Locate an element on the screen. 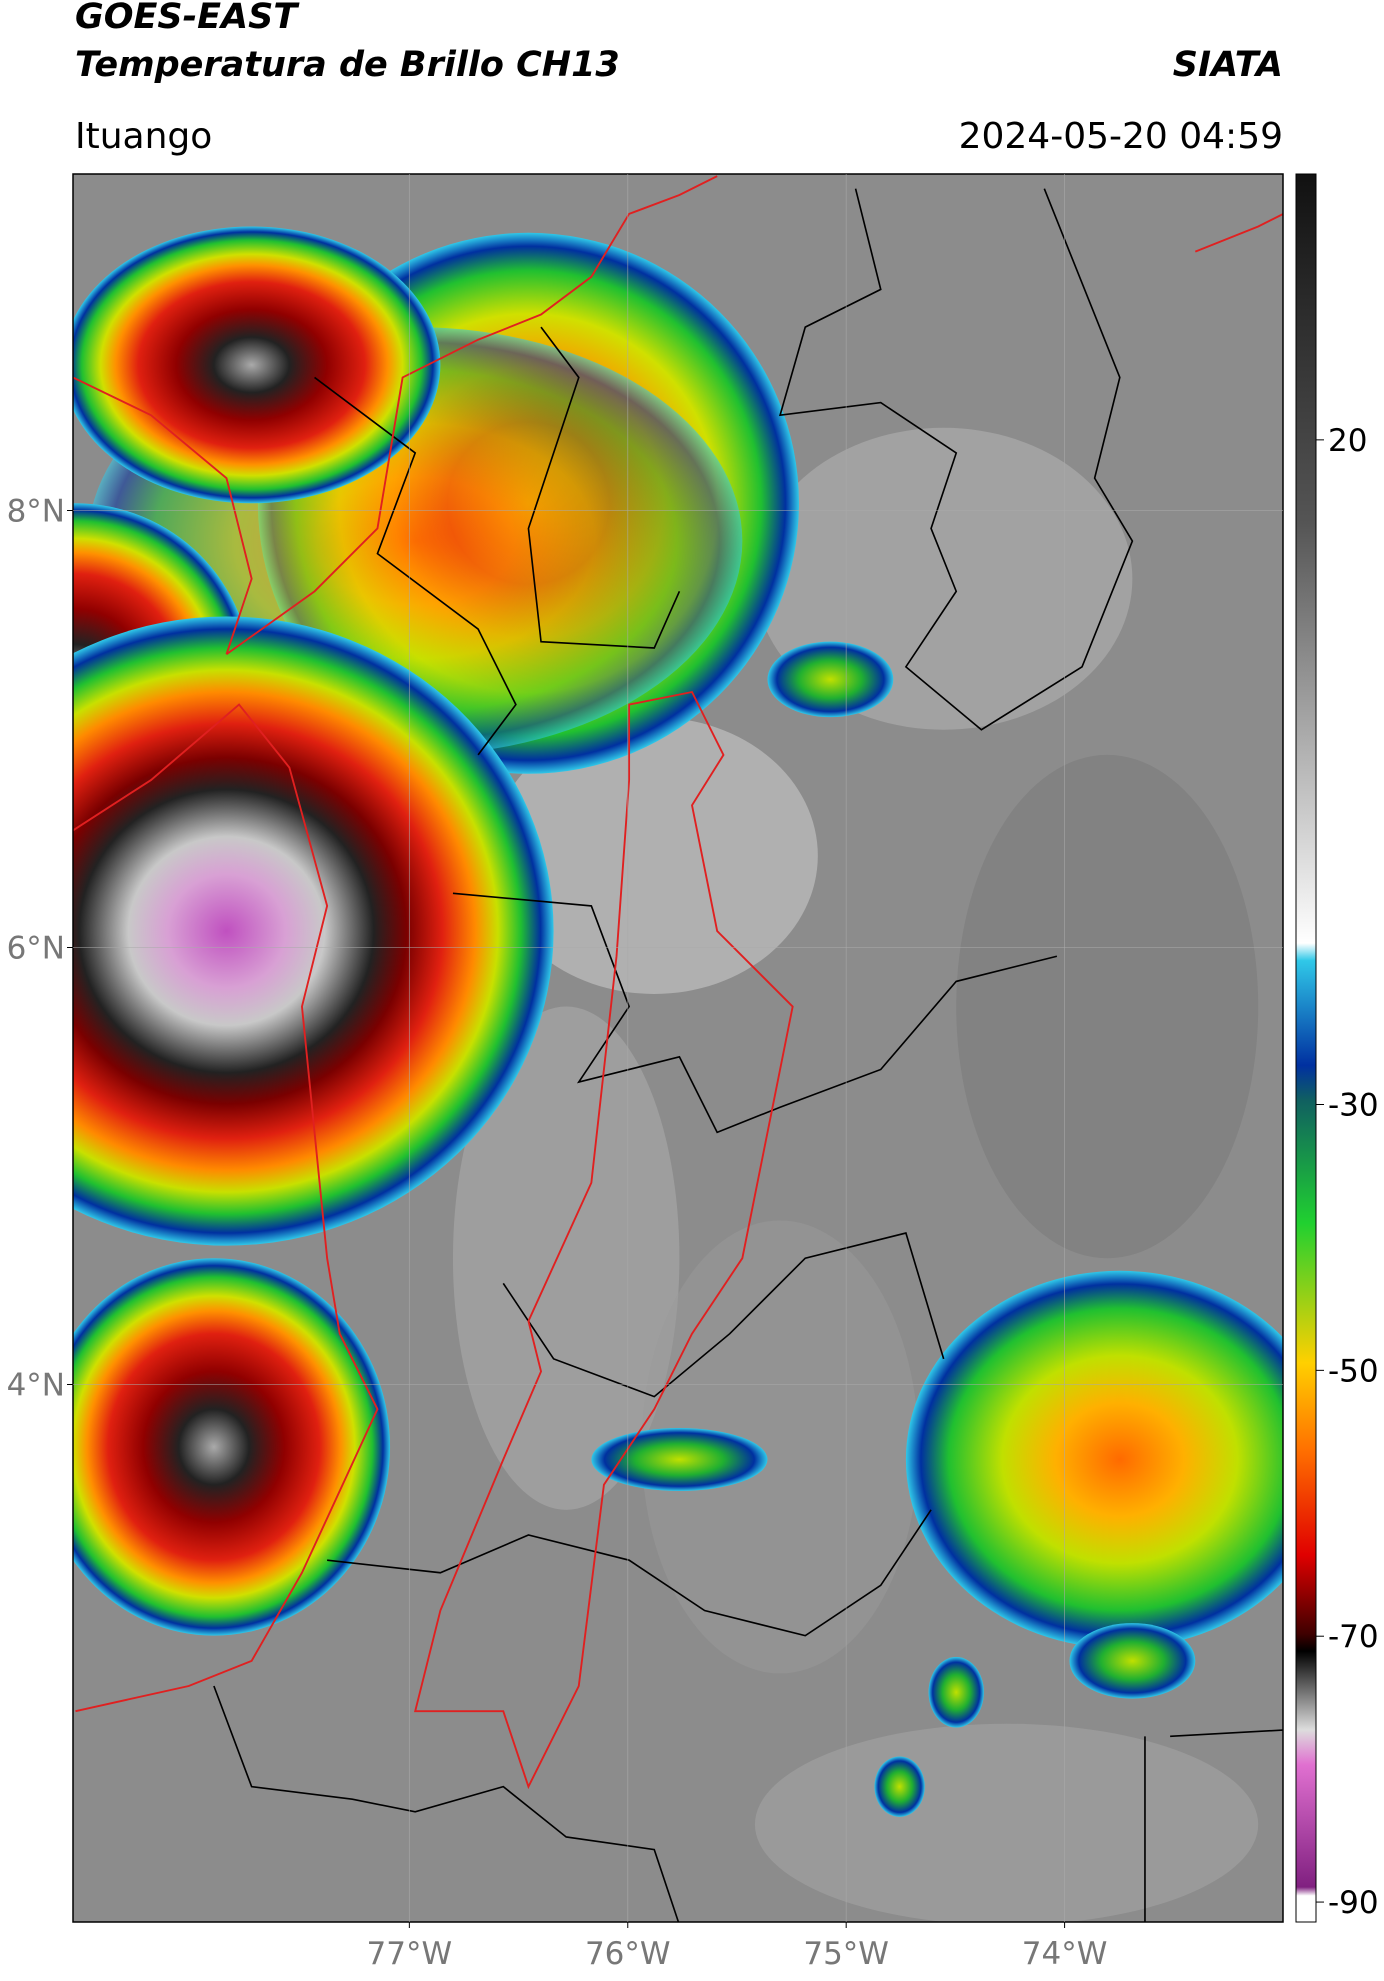  colorbar-tick-label: -90 is located at coordinates (1353, 1903).